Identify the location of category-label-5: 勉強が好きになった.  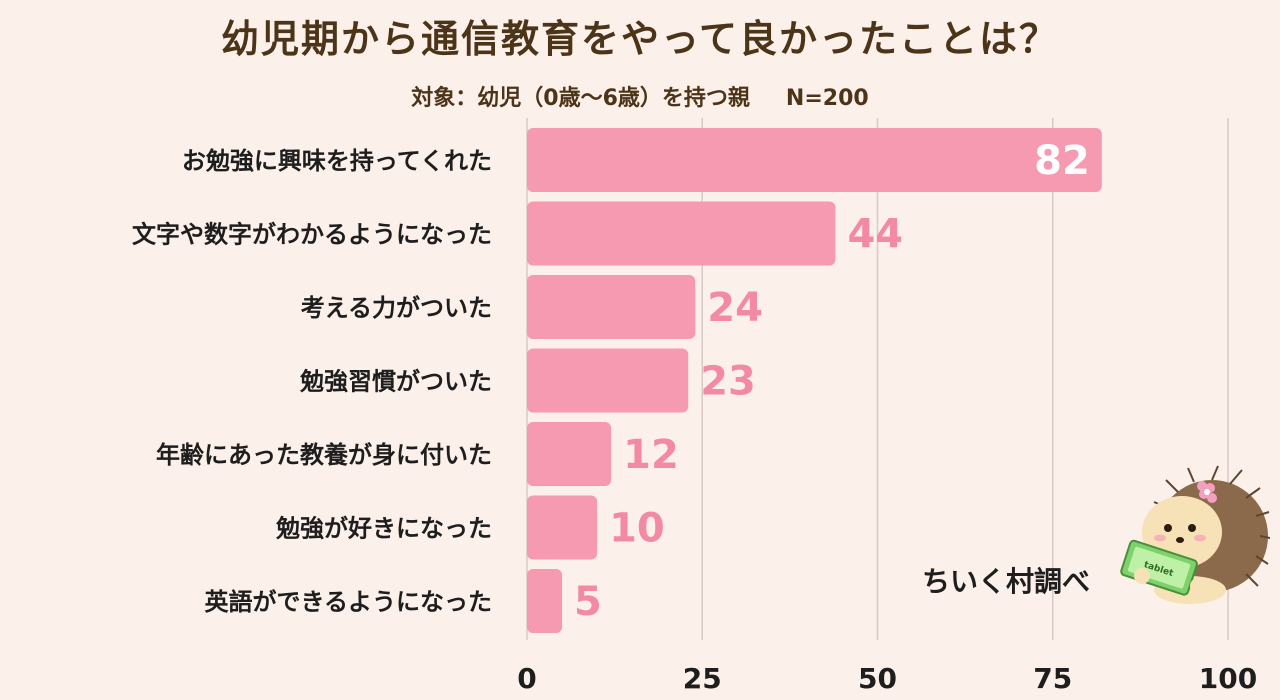
(383, 529).